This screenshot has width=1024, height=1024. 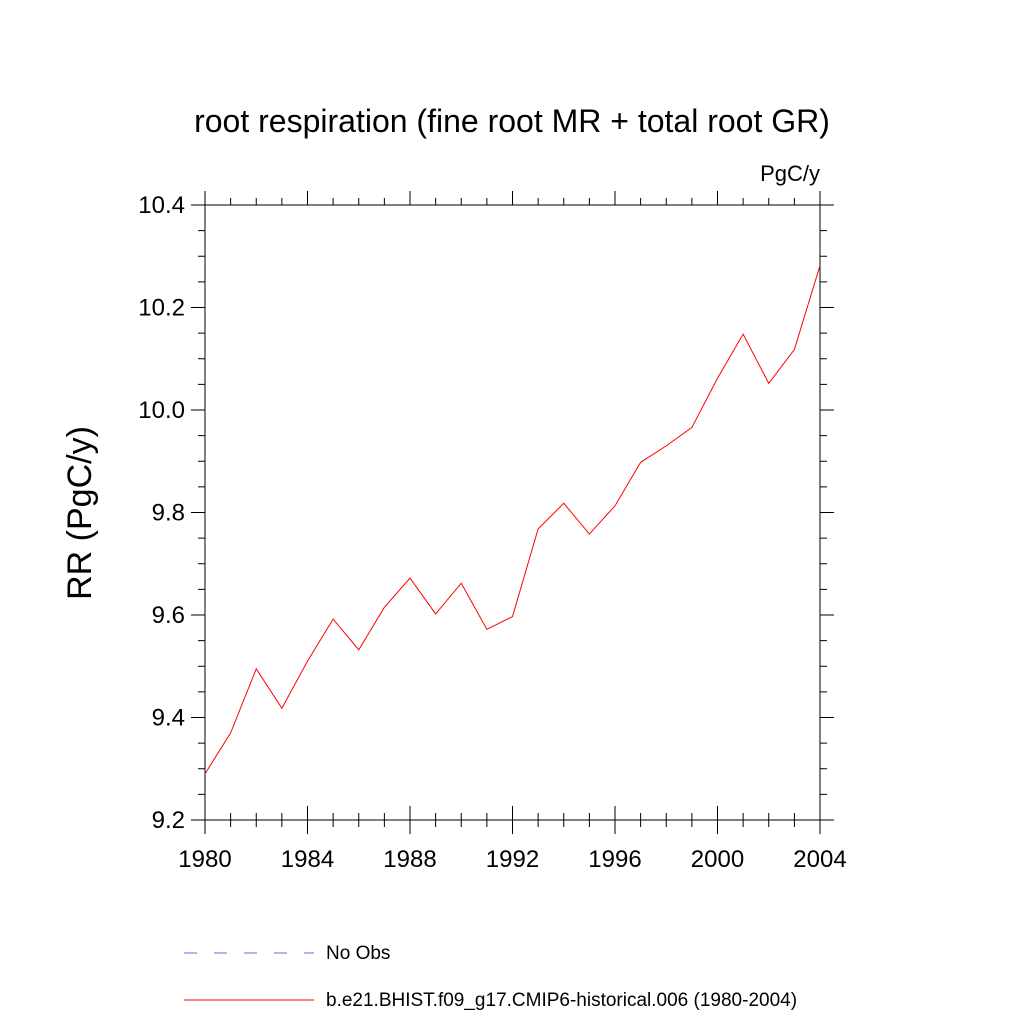 I want to click on y-axis-label: RR (PgC/y), so click(x=80, y=513).